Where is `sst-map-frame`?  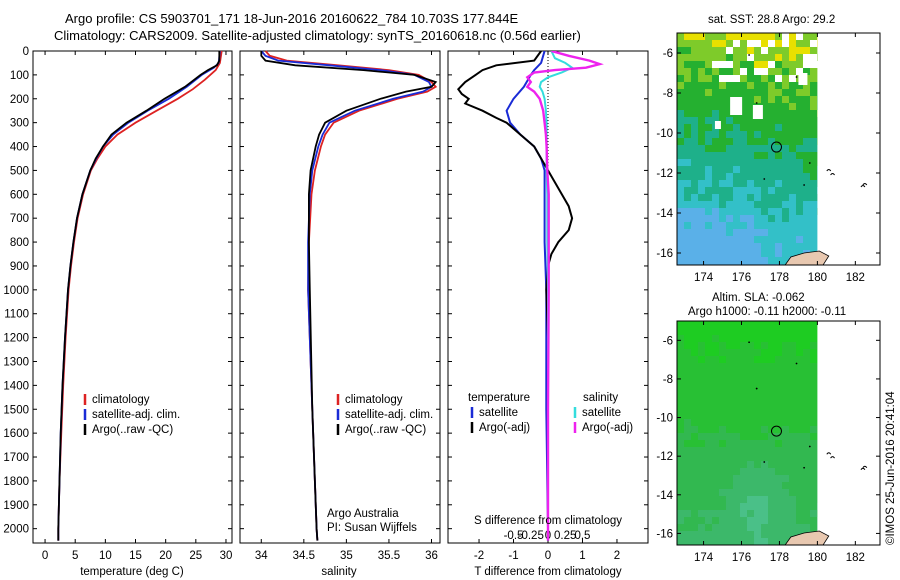
sst-map-frame is located at coordinates (778, 149).